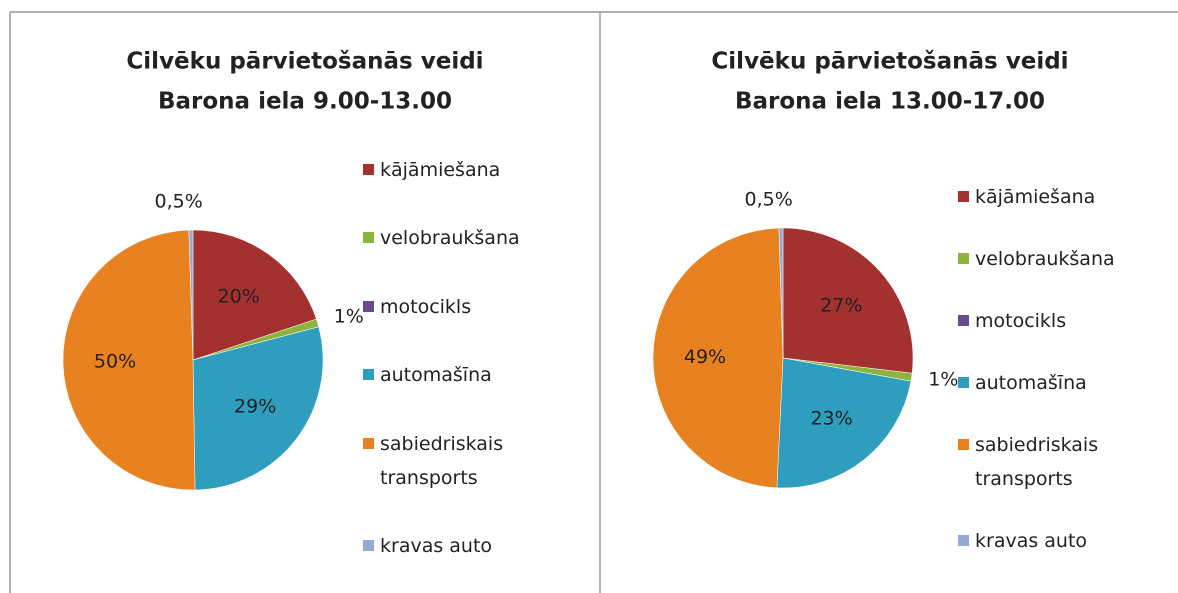 The width and height of the screenshot is (1178, 593). Describe the element at coordinates (841, 306) in the screenshot. I see `data-label: 27%` at that location.